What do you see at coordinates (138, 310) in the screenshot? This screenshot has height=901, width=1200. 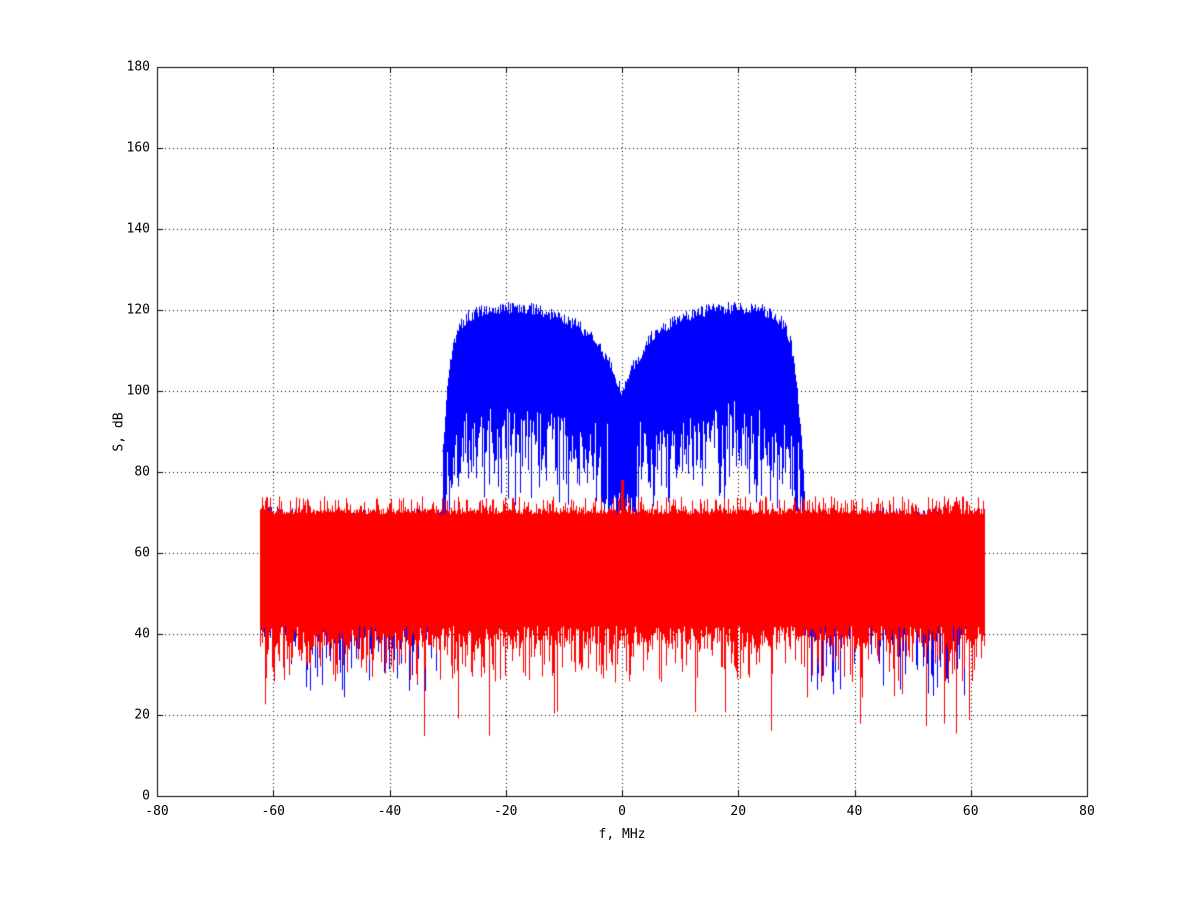 I see `y-tick-label: 120` at bounding box center [138, 310].